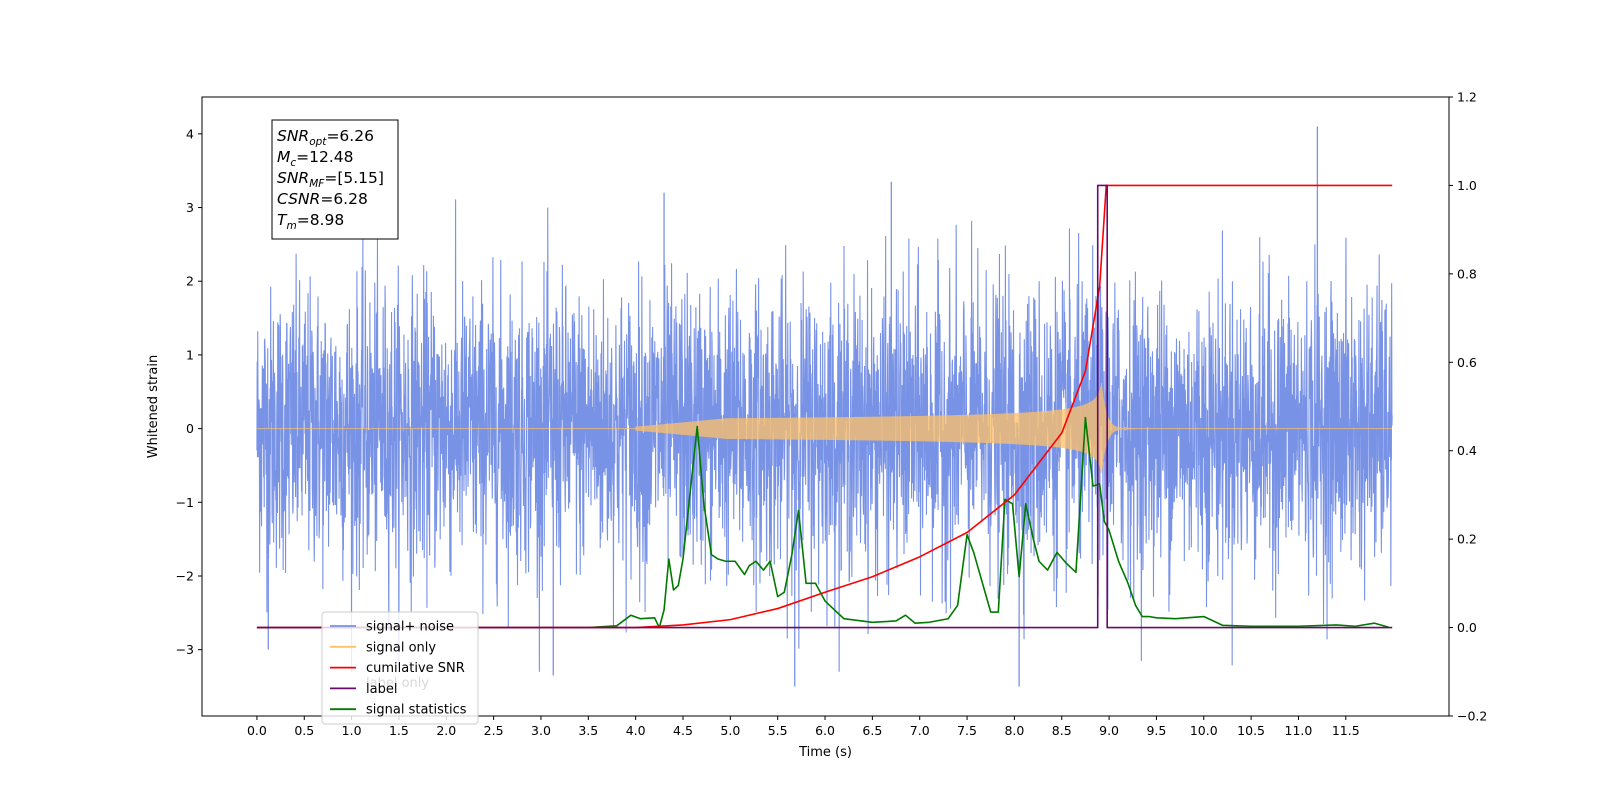 This screenshot has height=800, width=1600. I want to click on y-tick-label-right: 0.0, so click(1467, 627).